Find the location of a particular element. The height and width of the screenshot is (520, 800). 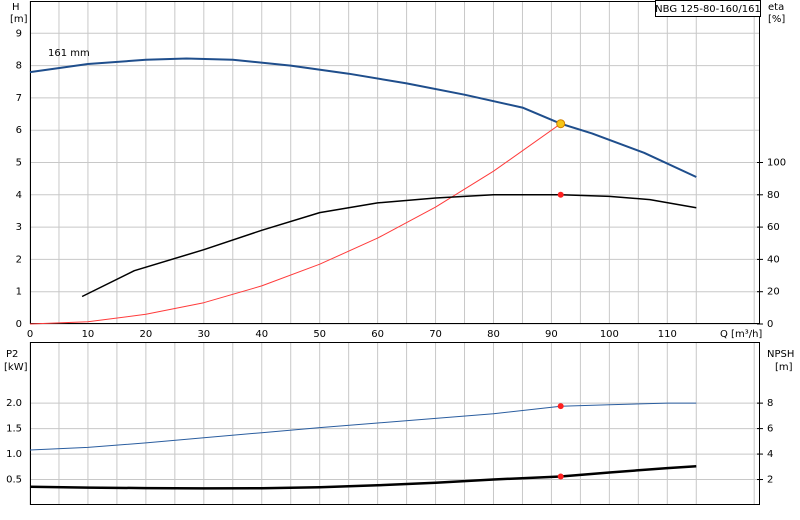

x-tick-label: 60 is located at coordinates (377, 334).